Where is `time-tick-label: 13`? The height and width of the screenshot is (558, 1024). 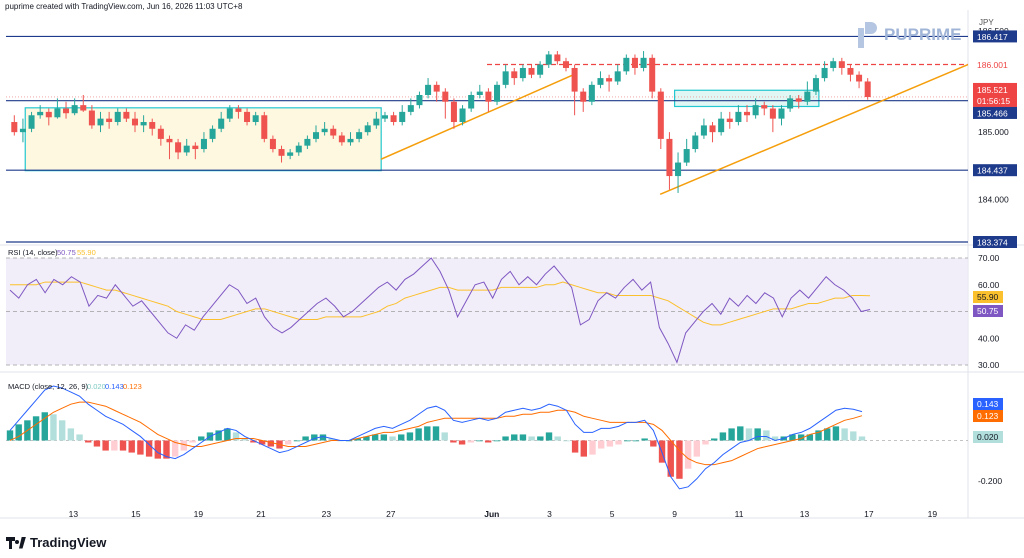 time-tick-label: 13 is located at coordinates (805, 514).